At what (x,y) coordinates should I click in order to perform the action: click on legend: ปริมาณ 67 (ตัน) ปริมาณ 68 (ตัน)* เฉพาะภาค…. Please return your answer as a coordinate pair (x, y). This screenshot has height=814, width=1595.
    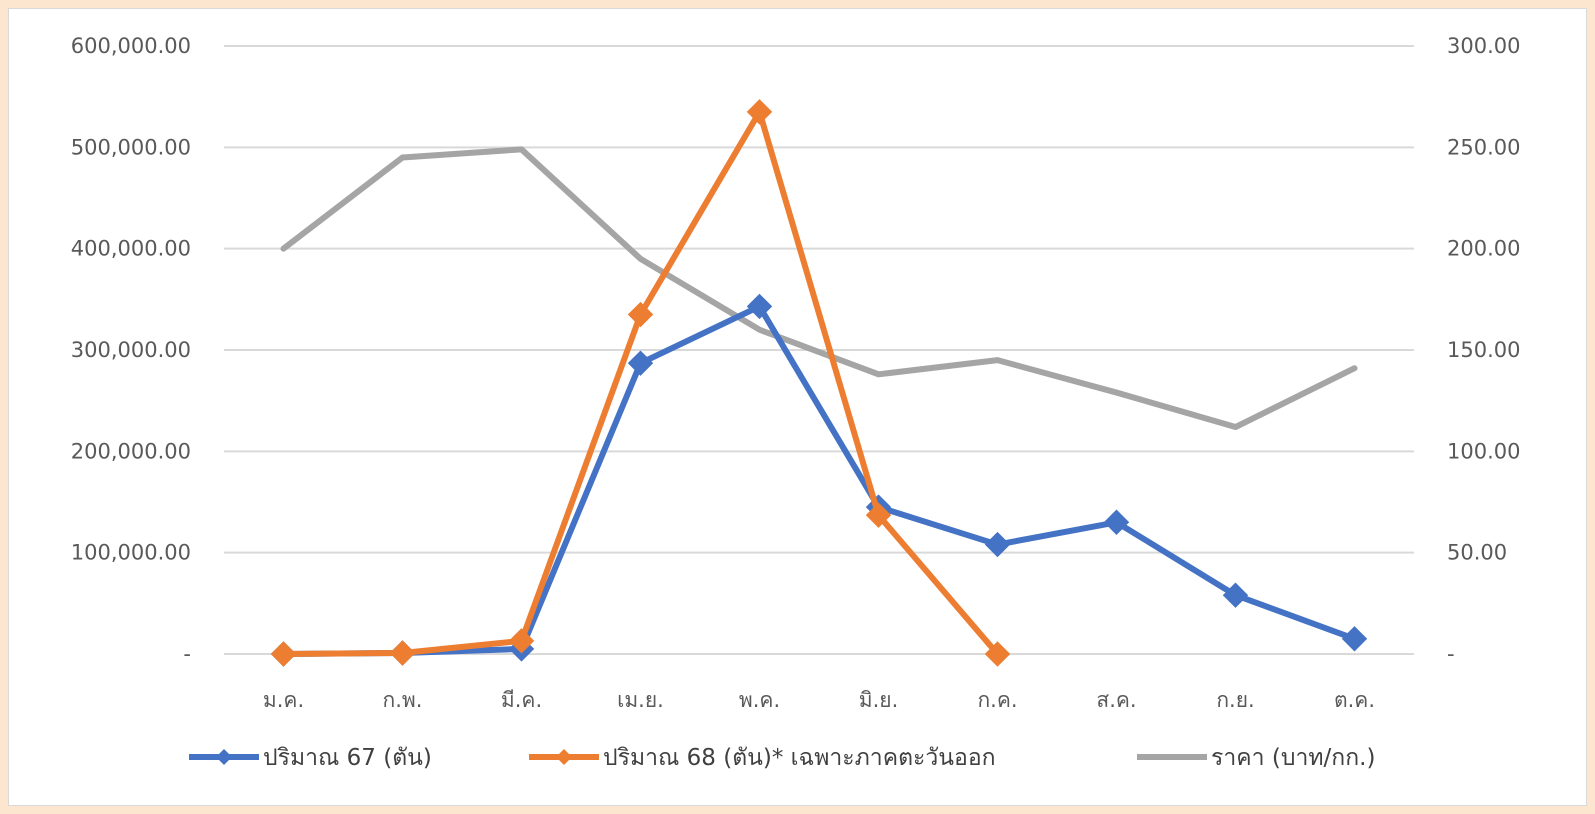
    Looking at the image, I should click on (782, 758).